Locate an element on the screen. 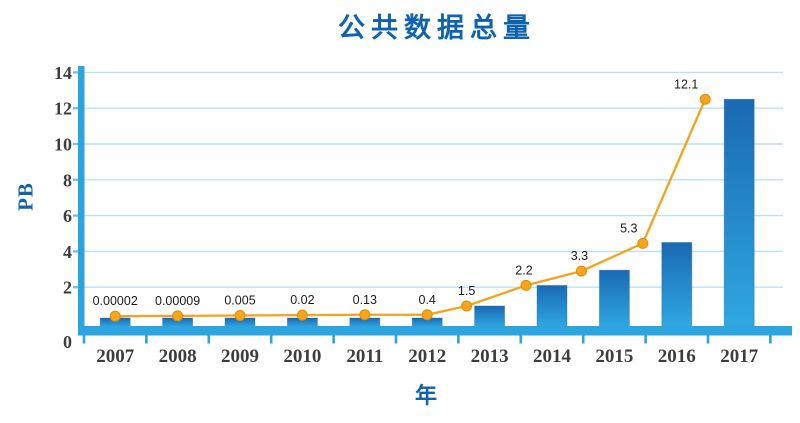 The width and height of the screenshot is (800, 423). value-label: 0.13 is located at coordinates (365, 300).